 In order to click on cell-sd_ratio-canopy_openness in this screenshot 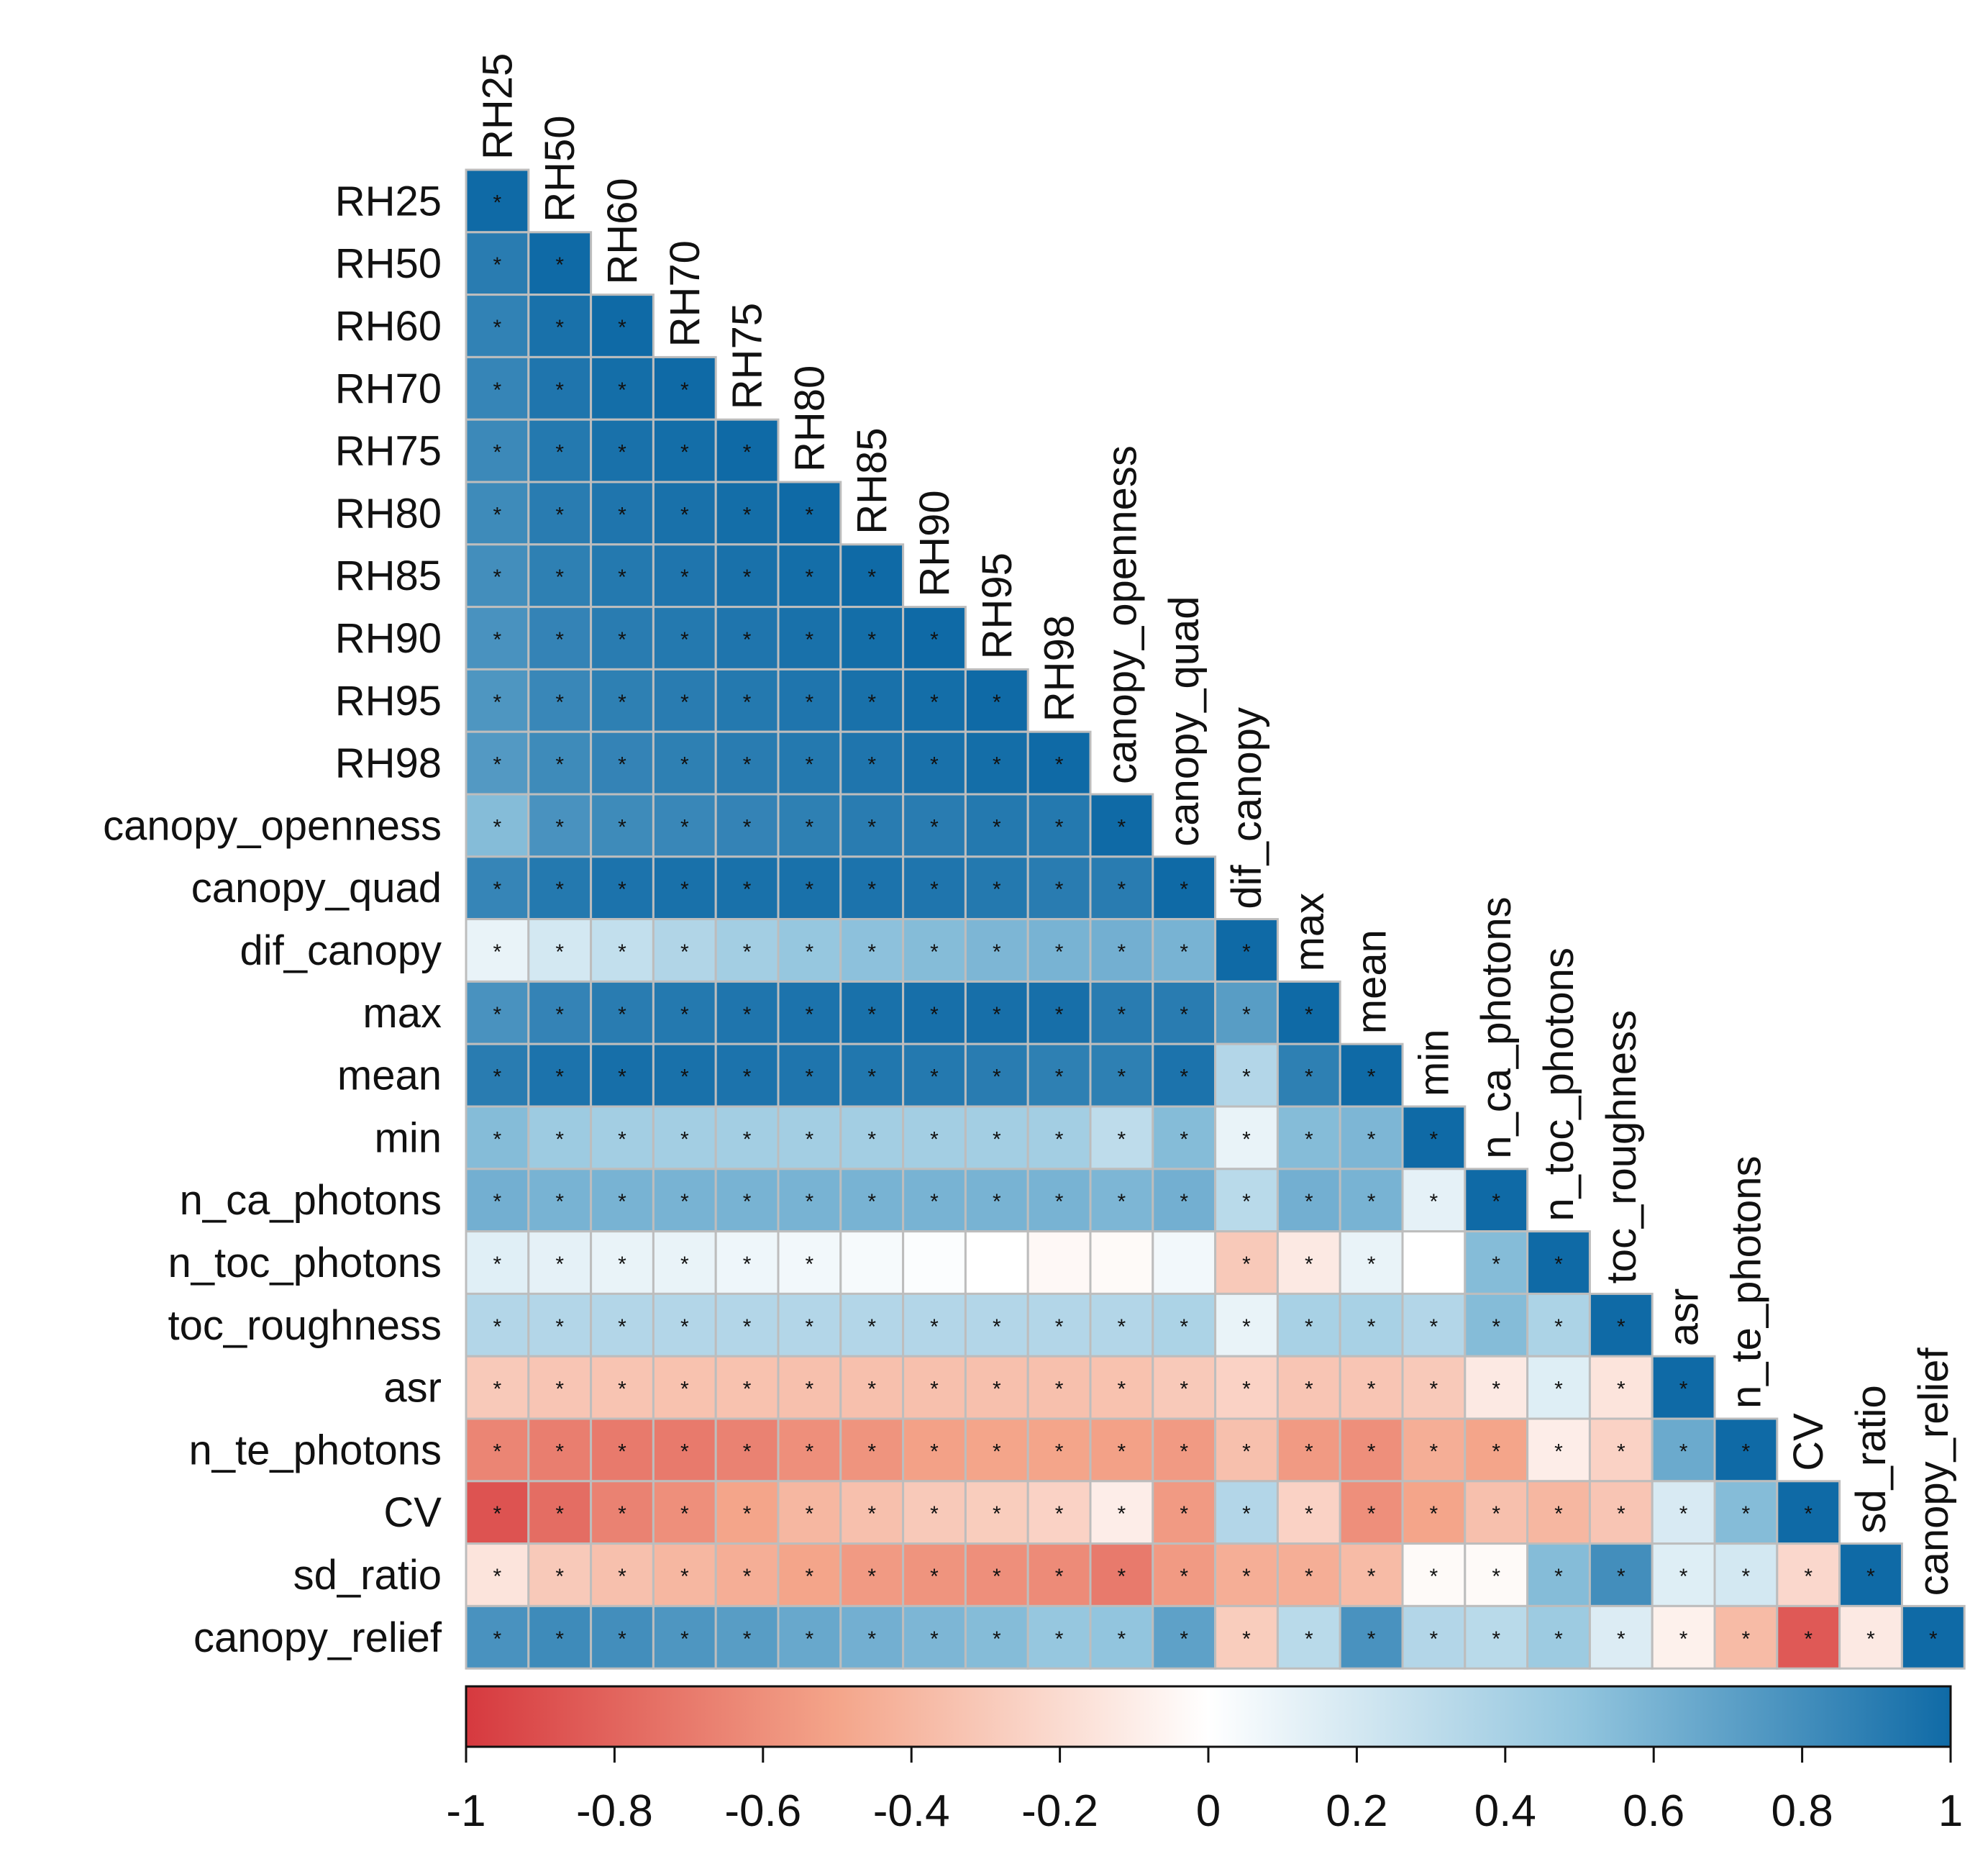, I will do `click(1121, 1574)`.